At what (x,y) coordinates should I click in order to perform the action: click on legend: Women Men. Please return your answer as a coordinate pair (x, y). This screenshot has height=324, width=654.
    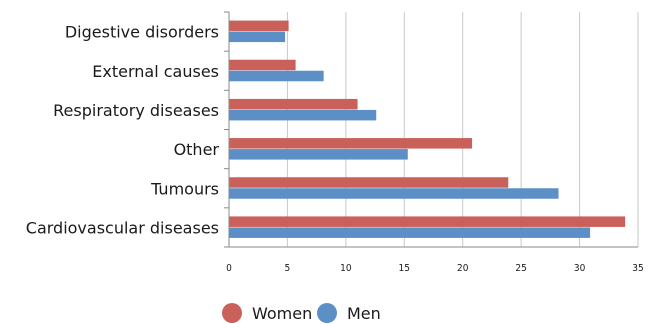
    Looking at the image, I should click on (301, 313).